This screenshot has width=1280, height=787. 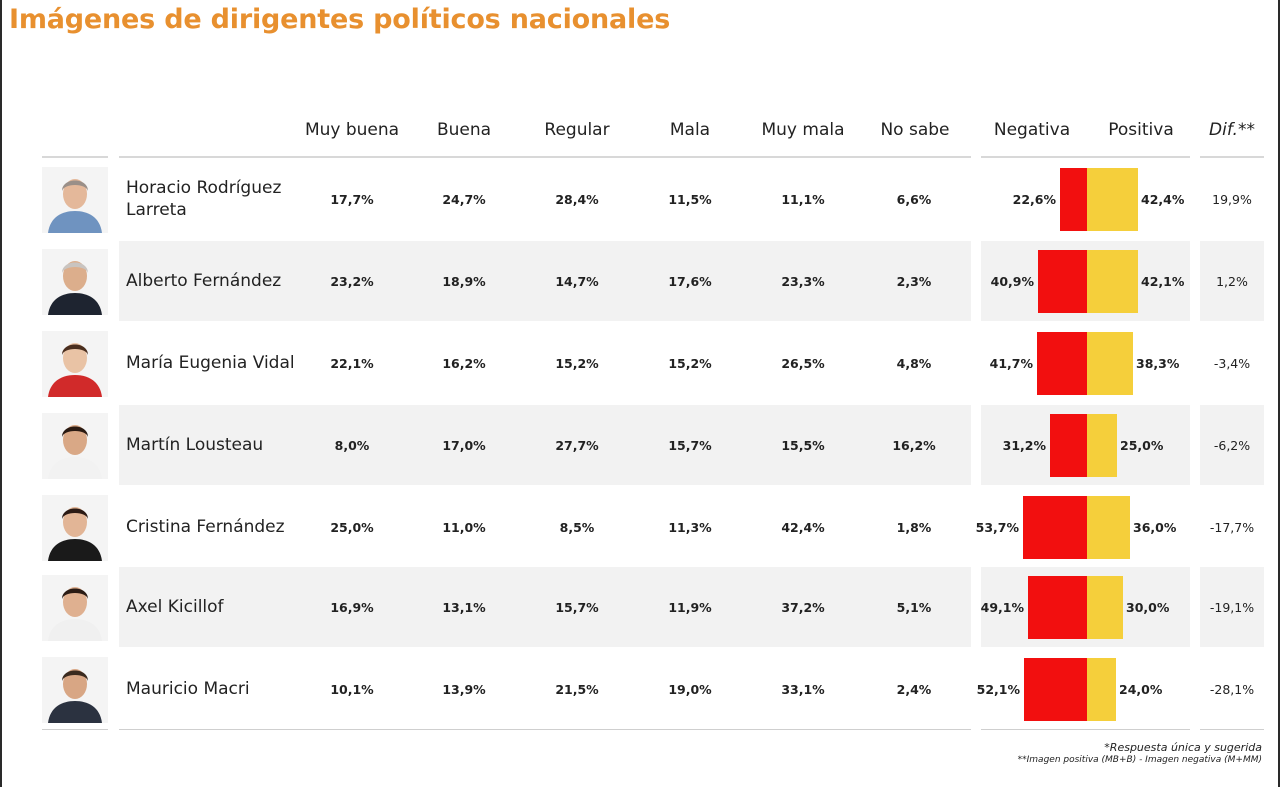 What do you see at coordinates (915, 130) in the screenshot?
I see `header-no-sabe: No sabe` at bounding box center [915, 130].